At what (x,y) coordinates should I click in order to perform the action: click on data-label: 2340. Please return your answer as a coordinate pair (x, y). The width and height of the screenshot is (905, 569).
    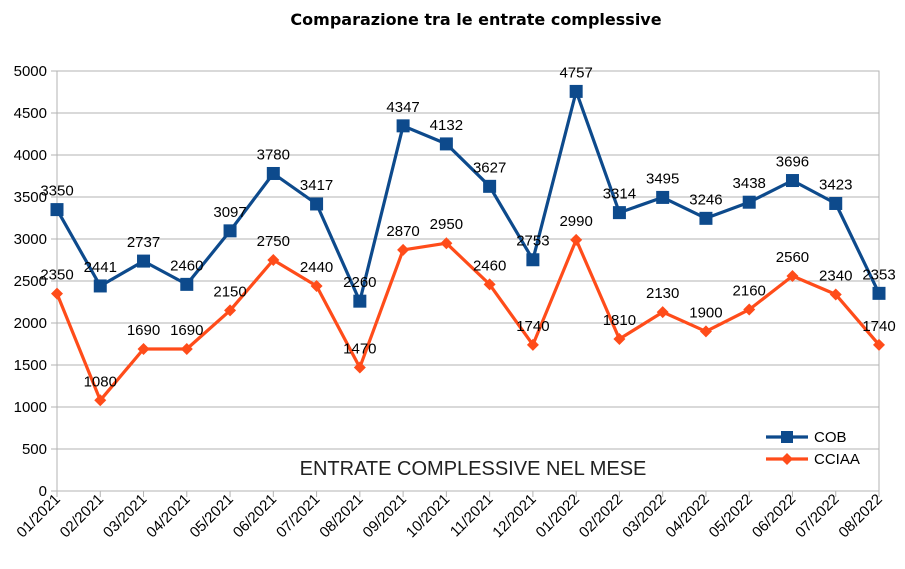
    Looking at the image, I should click on (835, 275).